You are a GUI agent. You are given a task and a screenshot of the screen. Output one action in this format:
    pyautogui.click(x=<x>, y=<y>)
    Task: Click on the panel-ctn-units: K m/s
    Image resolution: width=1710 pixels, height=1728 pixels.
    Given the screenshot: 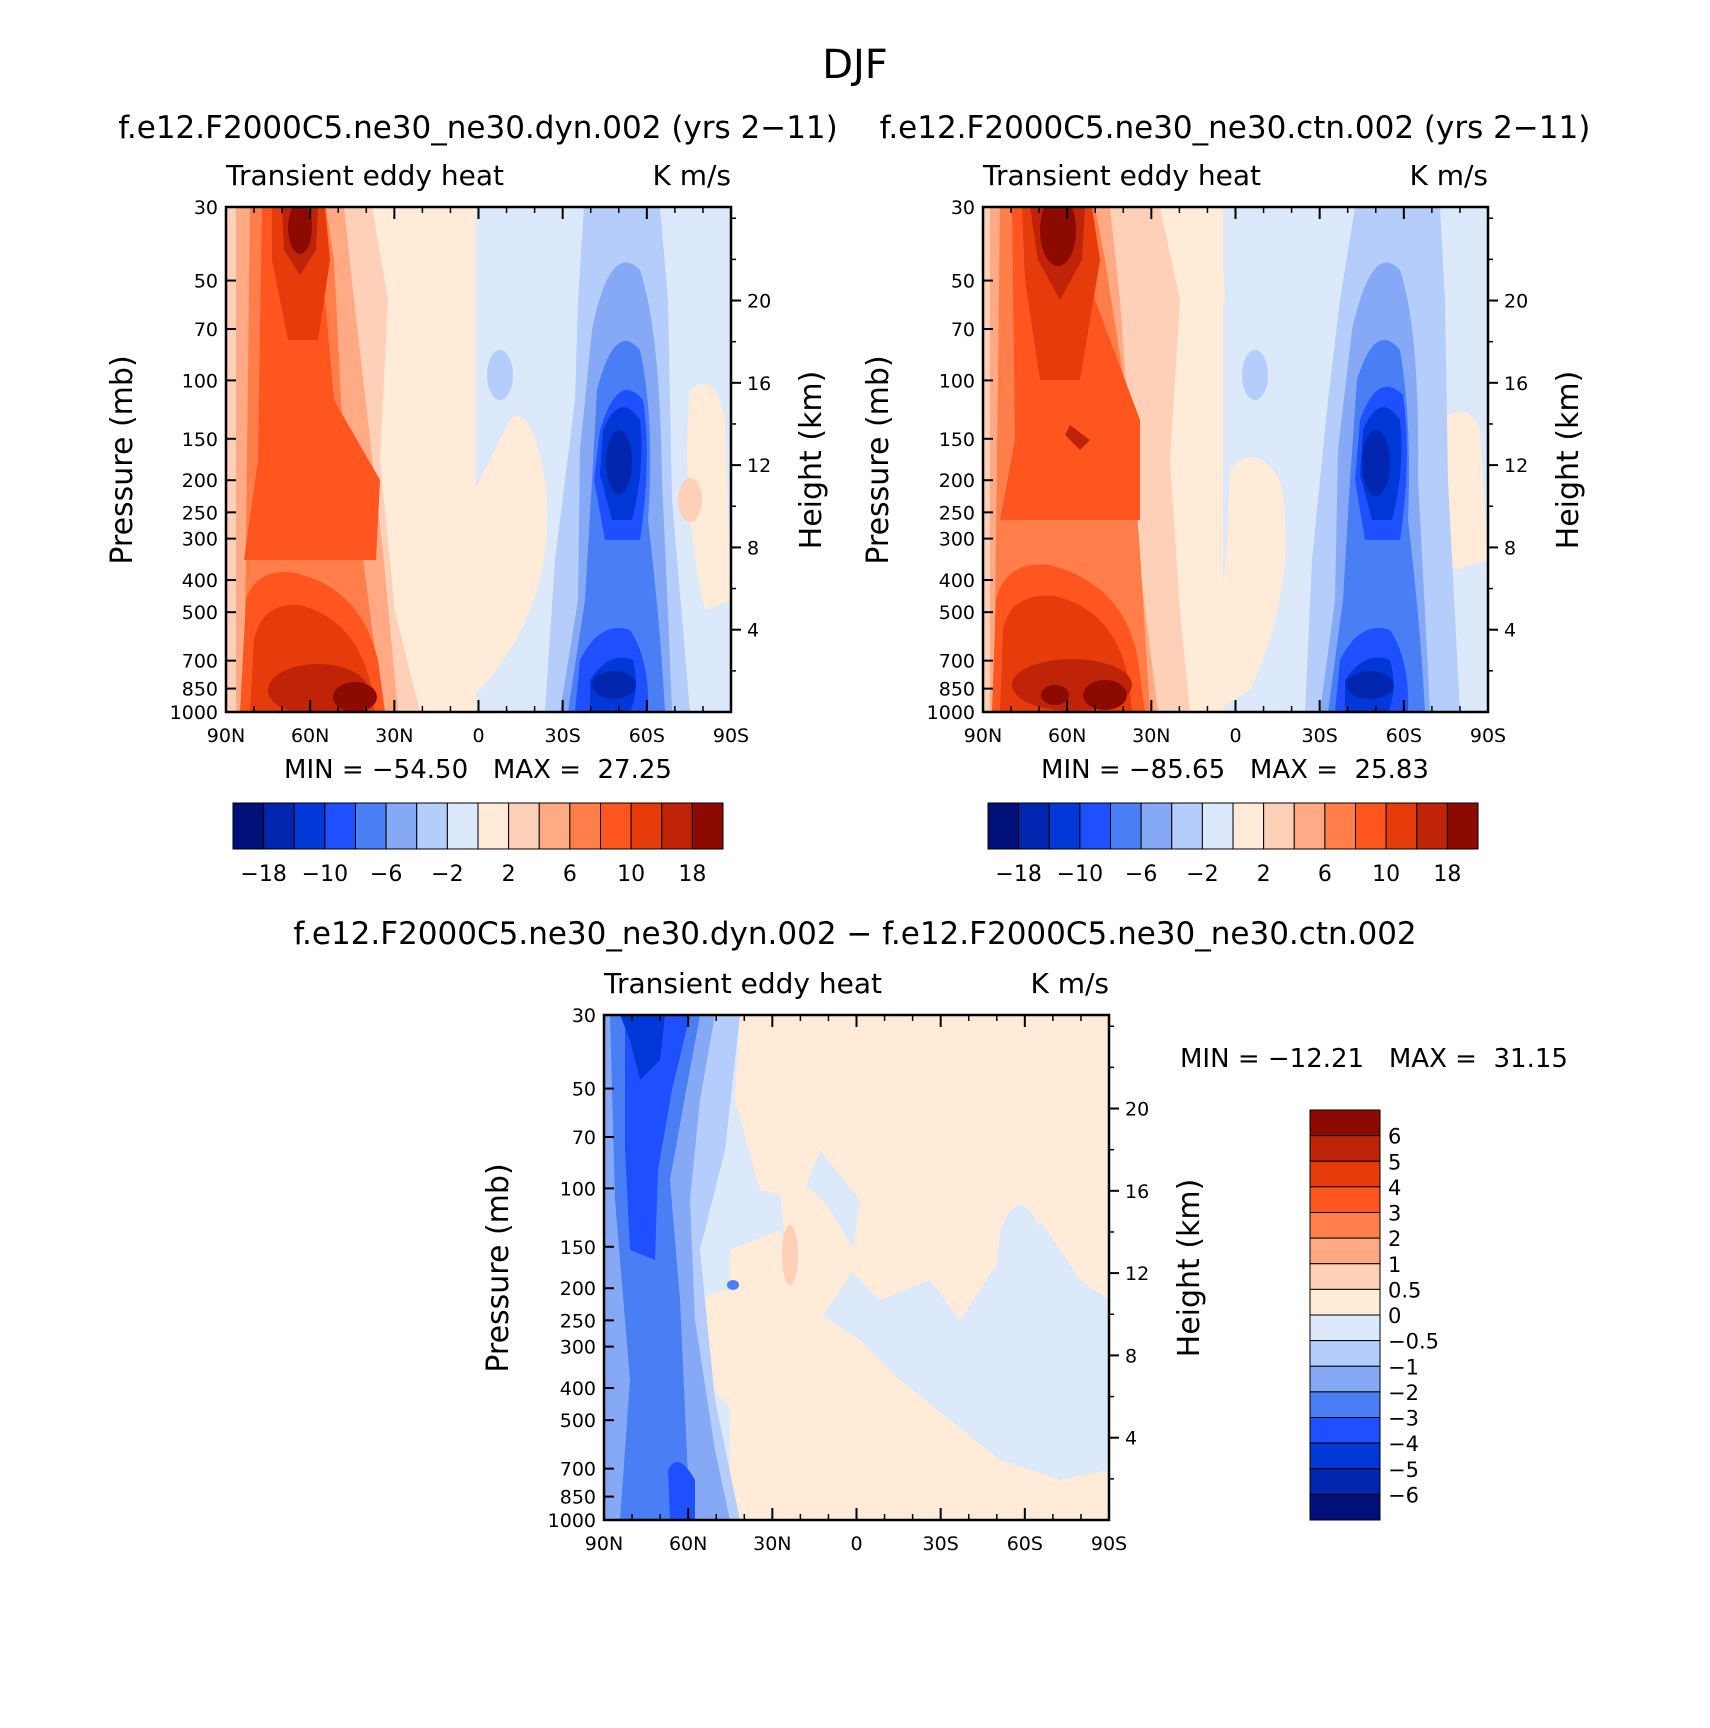 What is the action you would take?
    pyautogui.click(x=1448, y=175)
    